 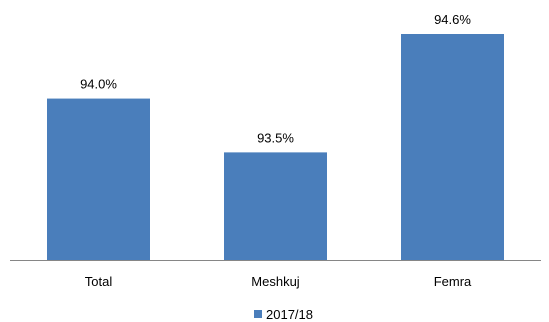 What do you see at coordinates (452, 147) in the screenshot?
I see `bar-femra` at bounding box center [452, 147].